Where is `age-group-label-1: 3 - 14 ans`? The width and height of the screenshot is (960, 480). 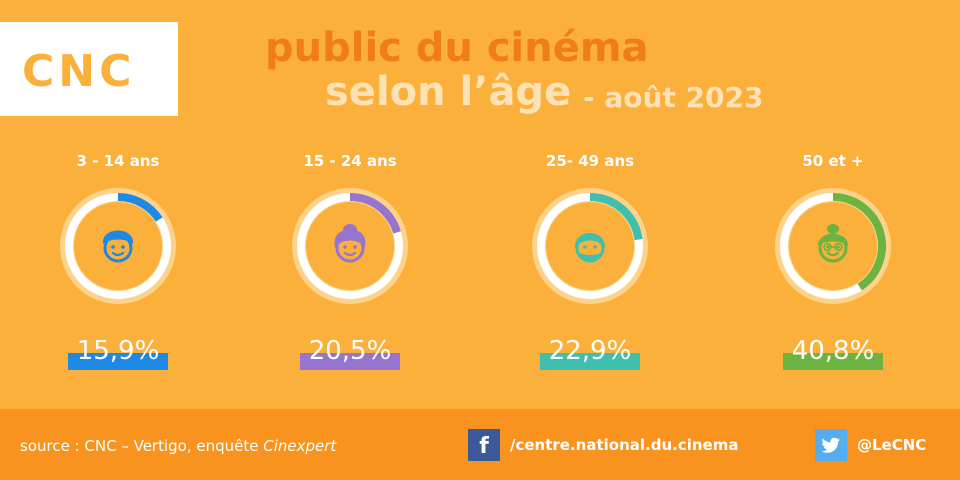
age-group-label-1: 3 - 14 ans is located at coordinates (118, 161).